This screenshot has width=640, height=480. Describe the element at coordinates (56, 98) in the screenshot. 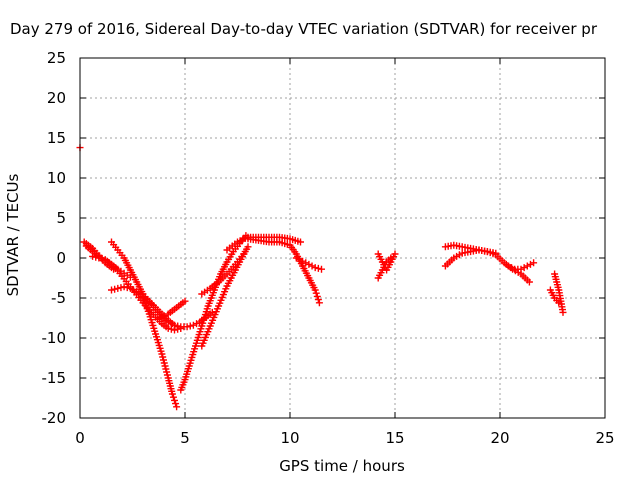

I see `y-tick-label: 20` at that location.